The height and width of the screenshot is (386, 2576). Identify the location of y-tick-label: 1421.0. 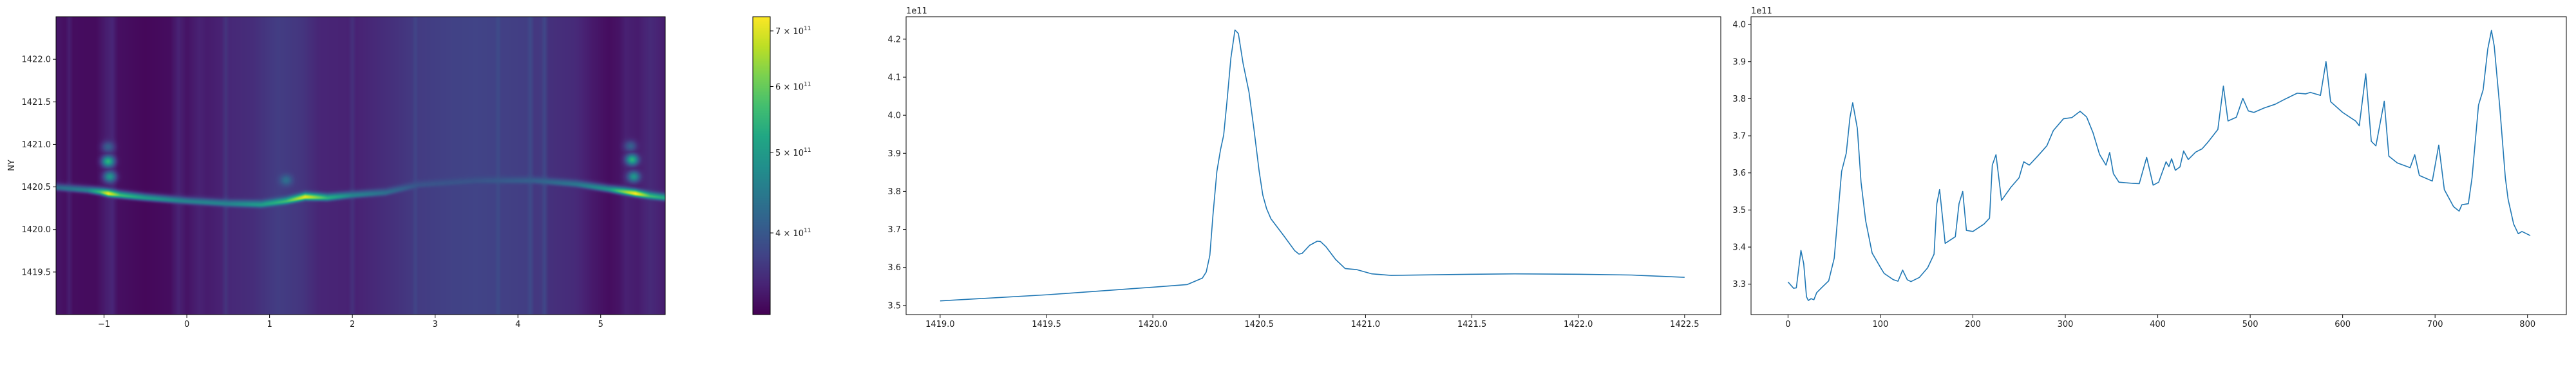
(37, 145).